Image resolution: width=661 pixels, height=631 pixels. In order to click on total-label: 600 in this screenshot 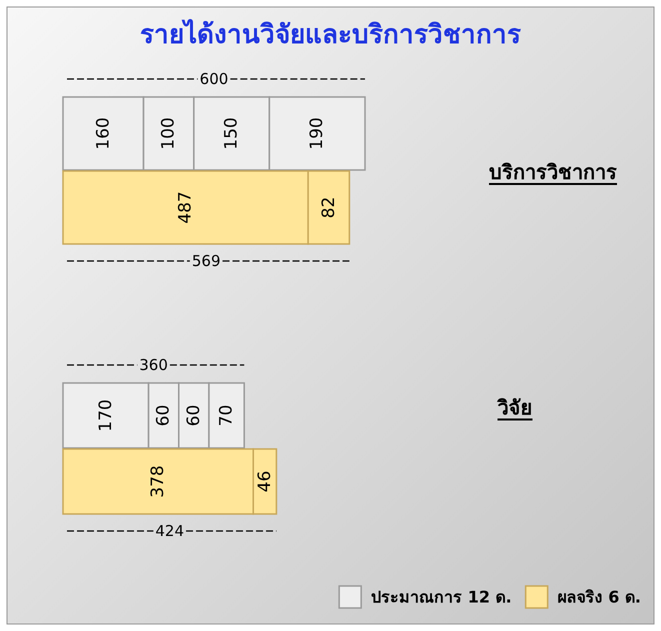, I will do `click(214, 79)`.